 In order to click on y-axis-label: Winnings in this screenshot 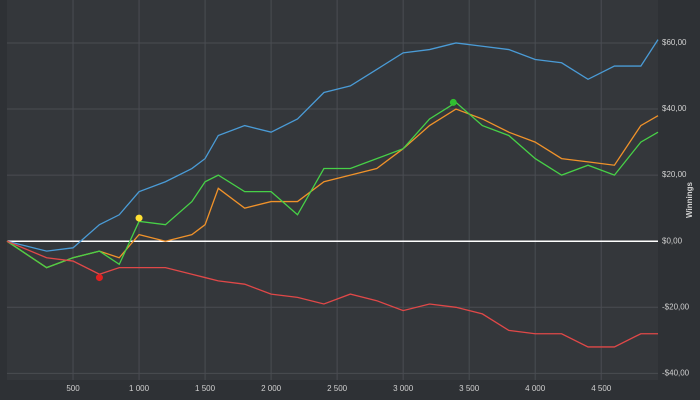, I will do `click(689, 199)`.